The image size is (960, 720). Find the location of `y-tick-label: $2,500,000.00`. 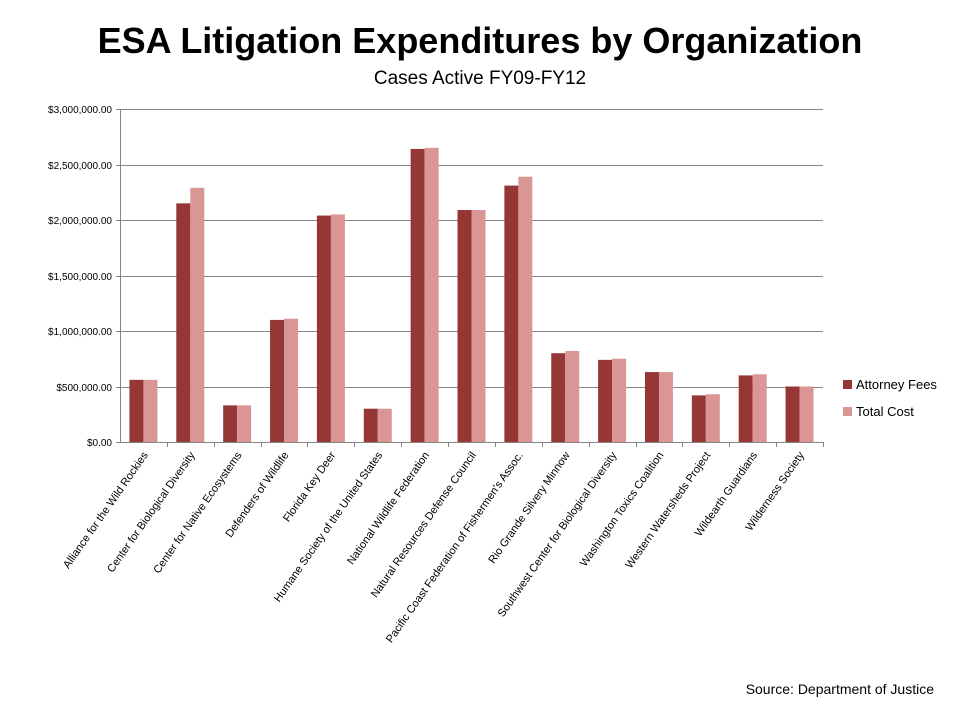

y-tick-label: $2,500,000.00 is located at coordinates (80, 166).